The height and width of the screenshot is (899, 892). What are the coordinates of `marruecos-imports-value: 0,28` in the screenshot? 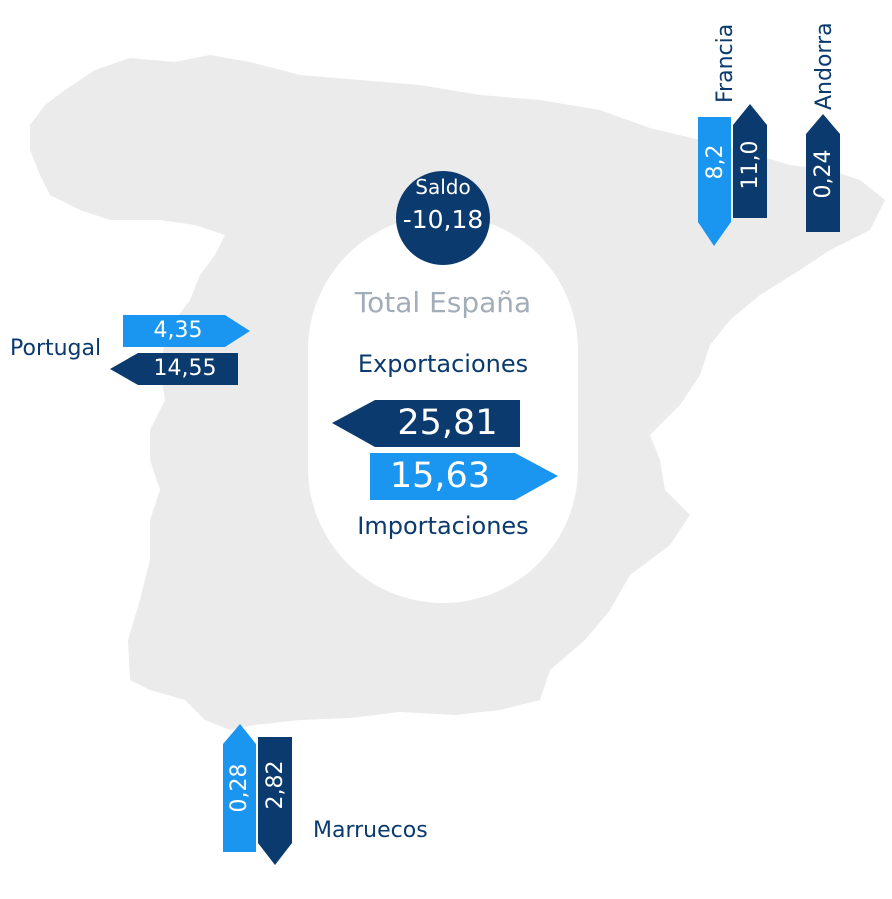 It's located at (239, 788).